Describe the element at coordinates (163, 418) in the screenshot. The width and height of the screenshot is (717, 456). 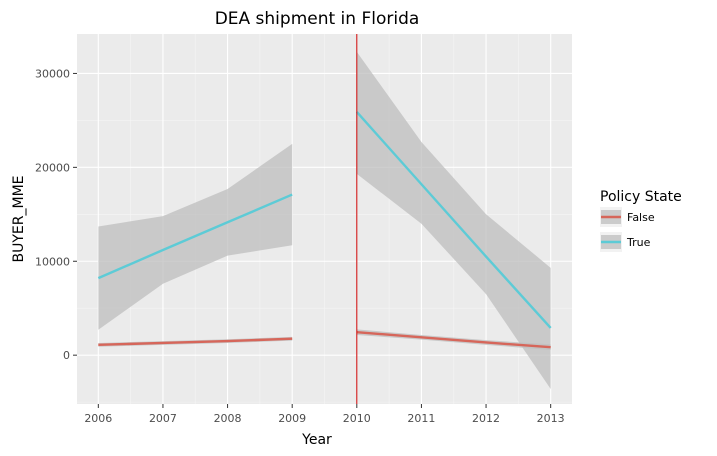
I see `x-tick-label: 2007` at that location.